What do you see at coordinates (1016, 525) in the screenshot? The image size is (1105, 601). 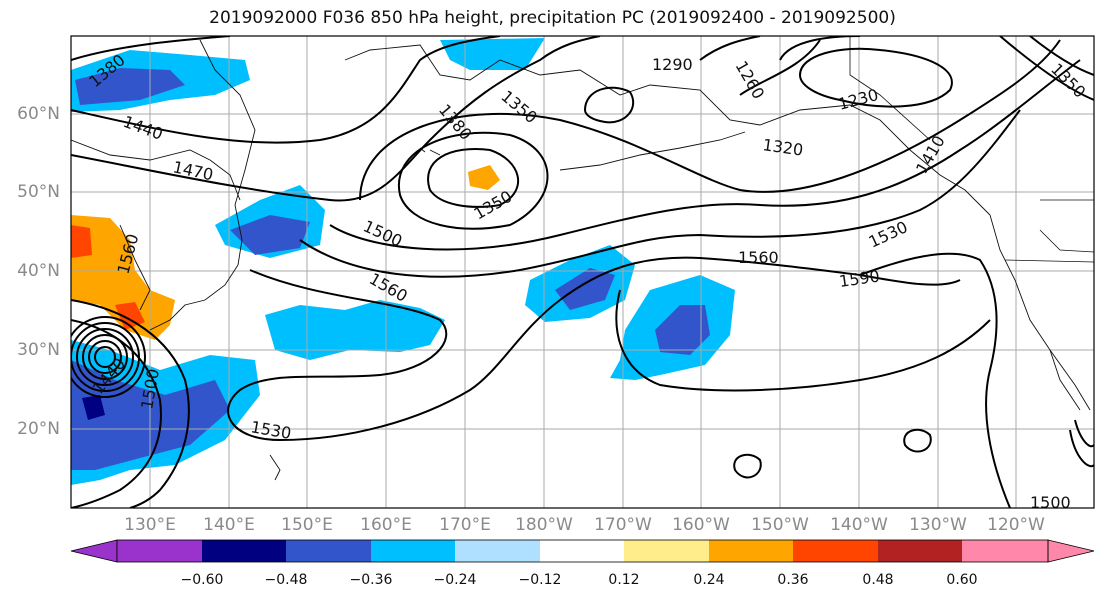 I see `lon-label: 120°W` at bounding box center [1016, 525].